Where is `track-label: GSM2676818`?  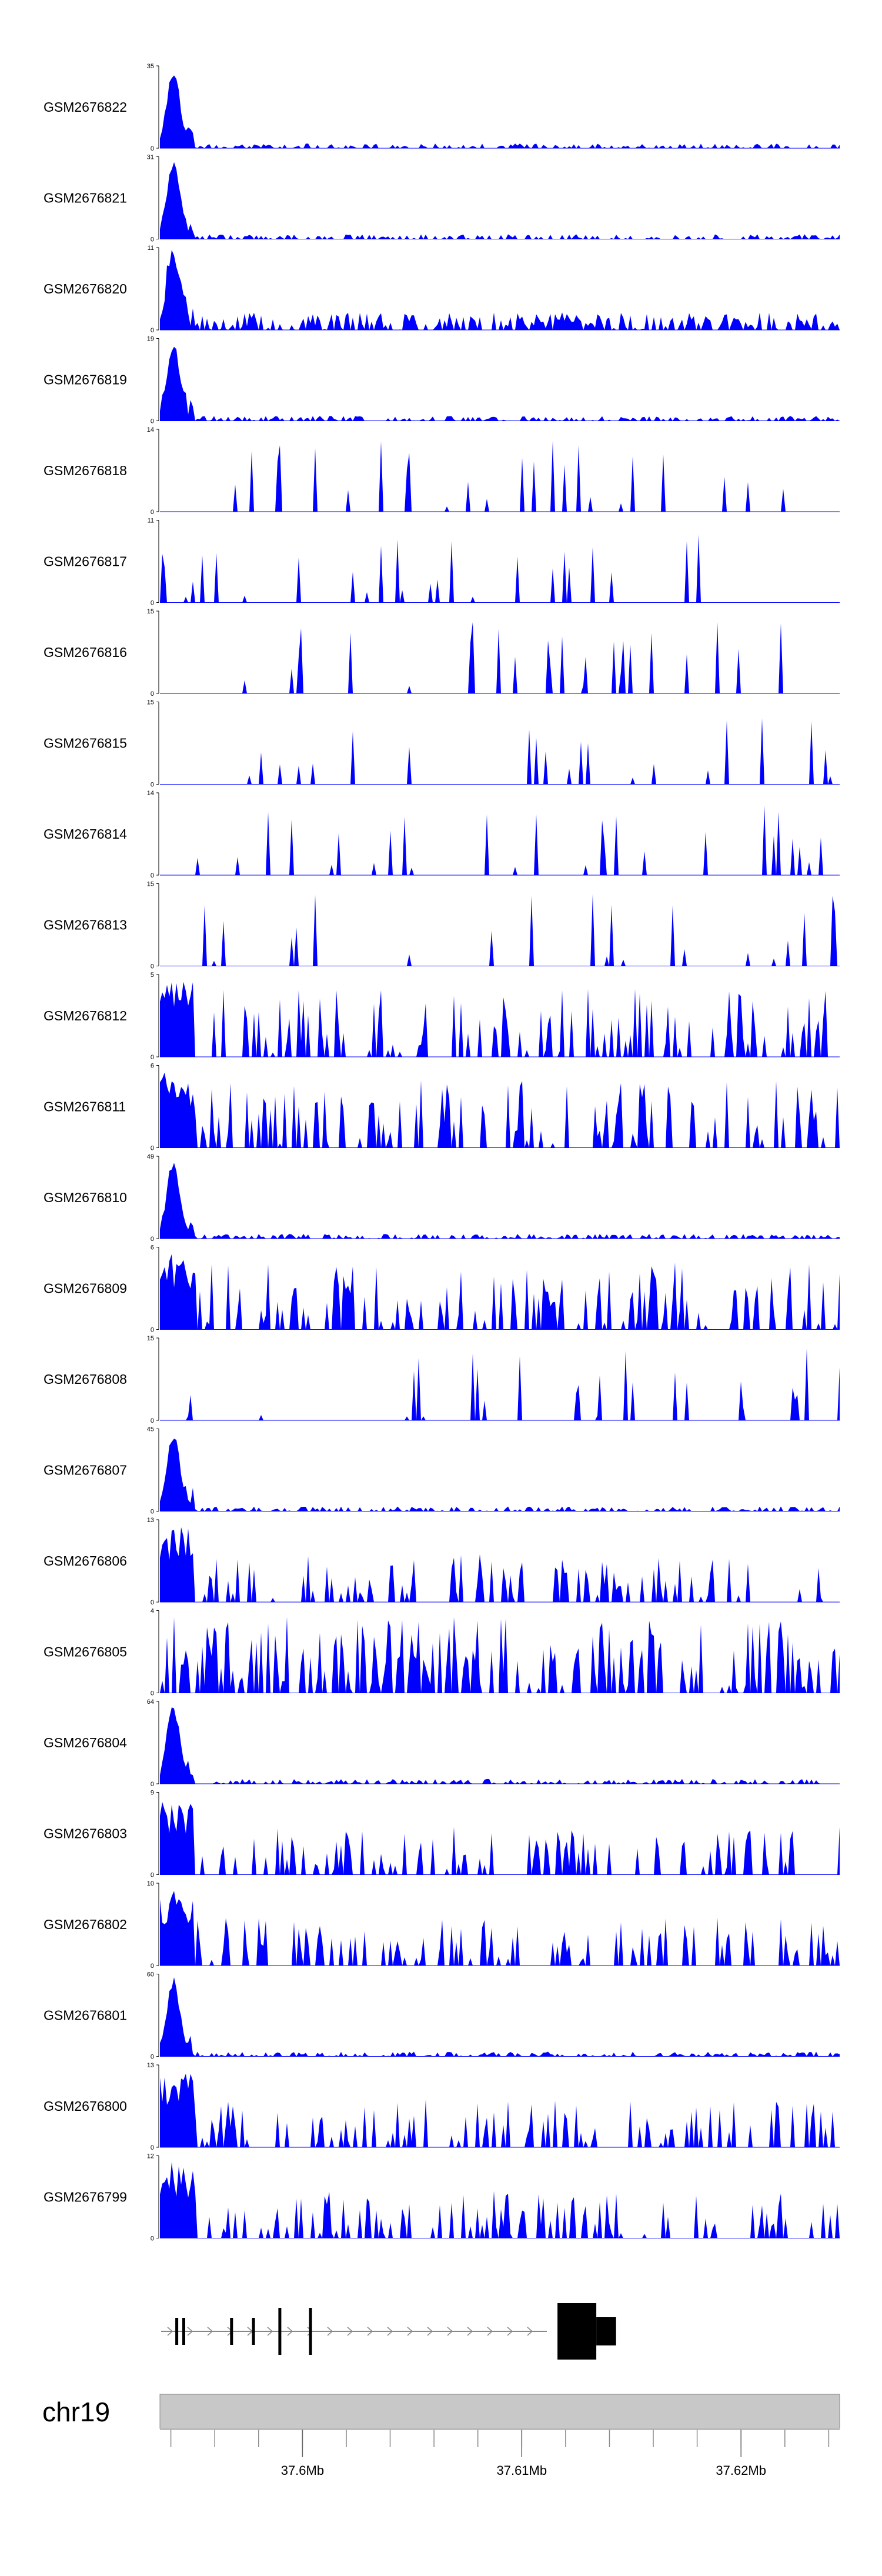 track-label: GSM2676818 is located at coordinates (85, 470).